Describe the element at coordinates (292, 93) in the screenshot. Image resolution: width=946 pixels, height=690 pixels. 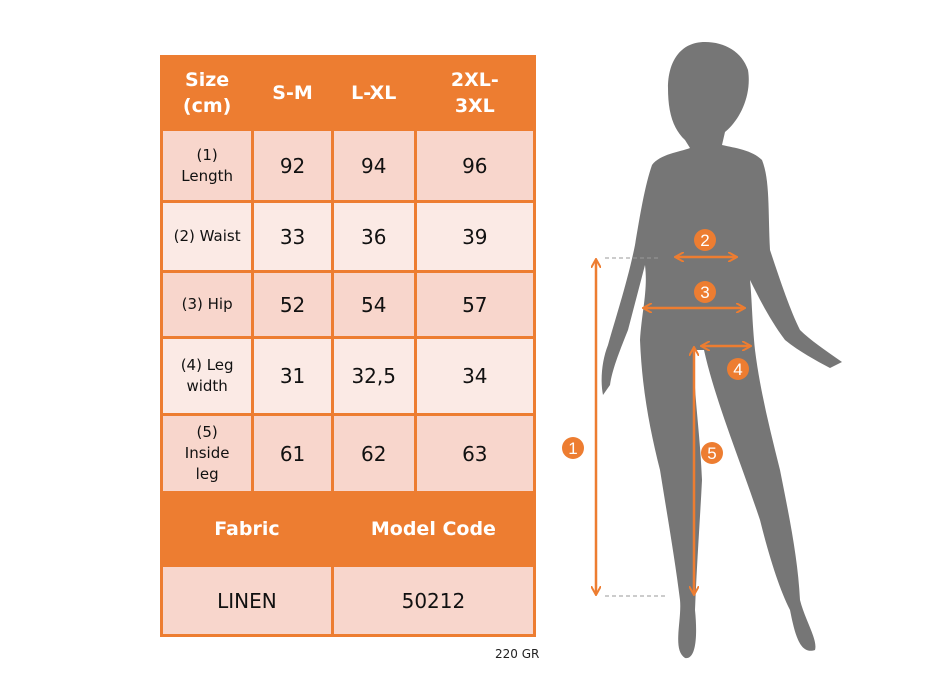
I see `header-s-m: S-M` at that location.